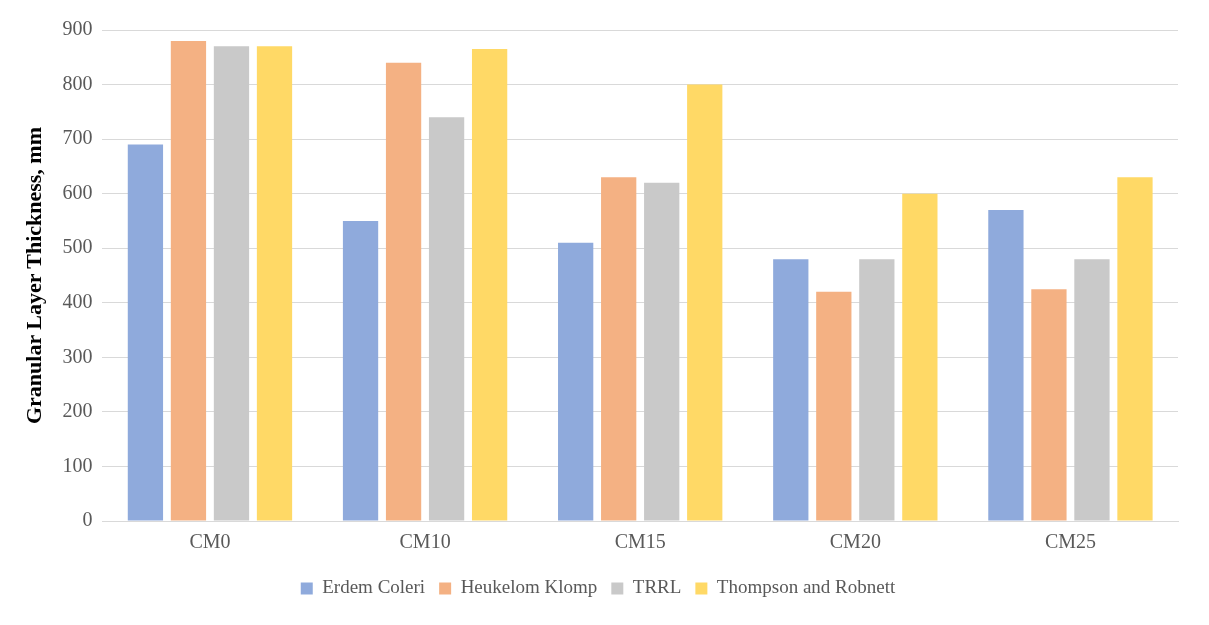  What do you see at coordinates (855, 541) in the screenshot?
I see `x-tick-label: CM20` at bounding box center [855, 541].